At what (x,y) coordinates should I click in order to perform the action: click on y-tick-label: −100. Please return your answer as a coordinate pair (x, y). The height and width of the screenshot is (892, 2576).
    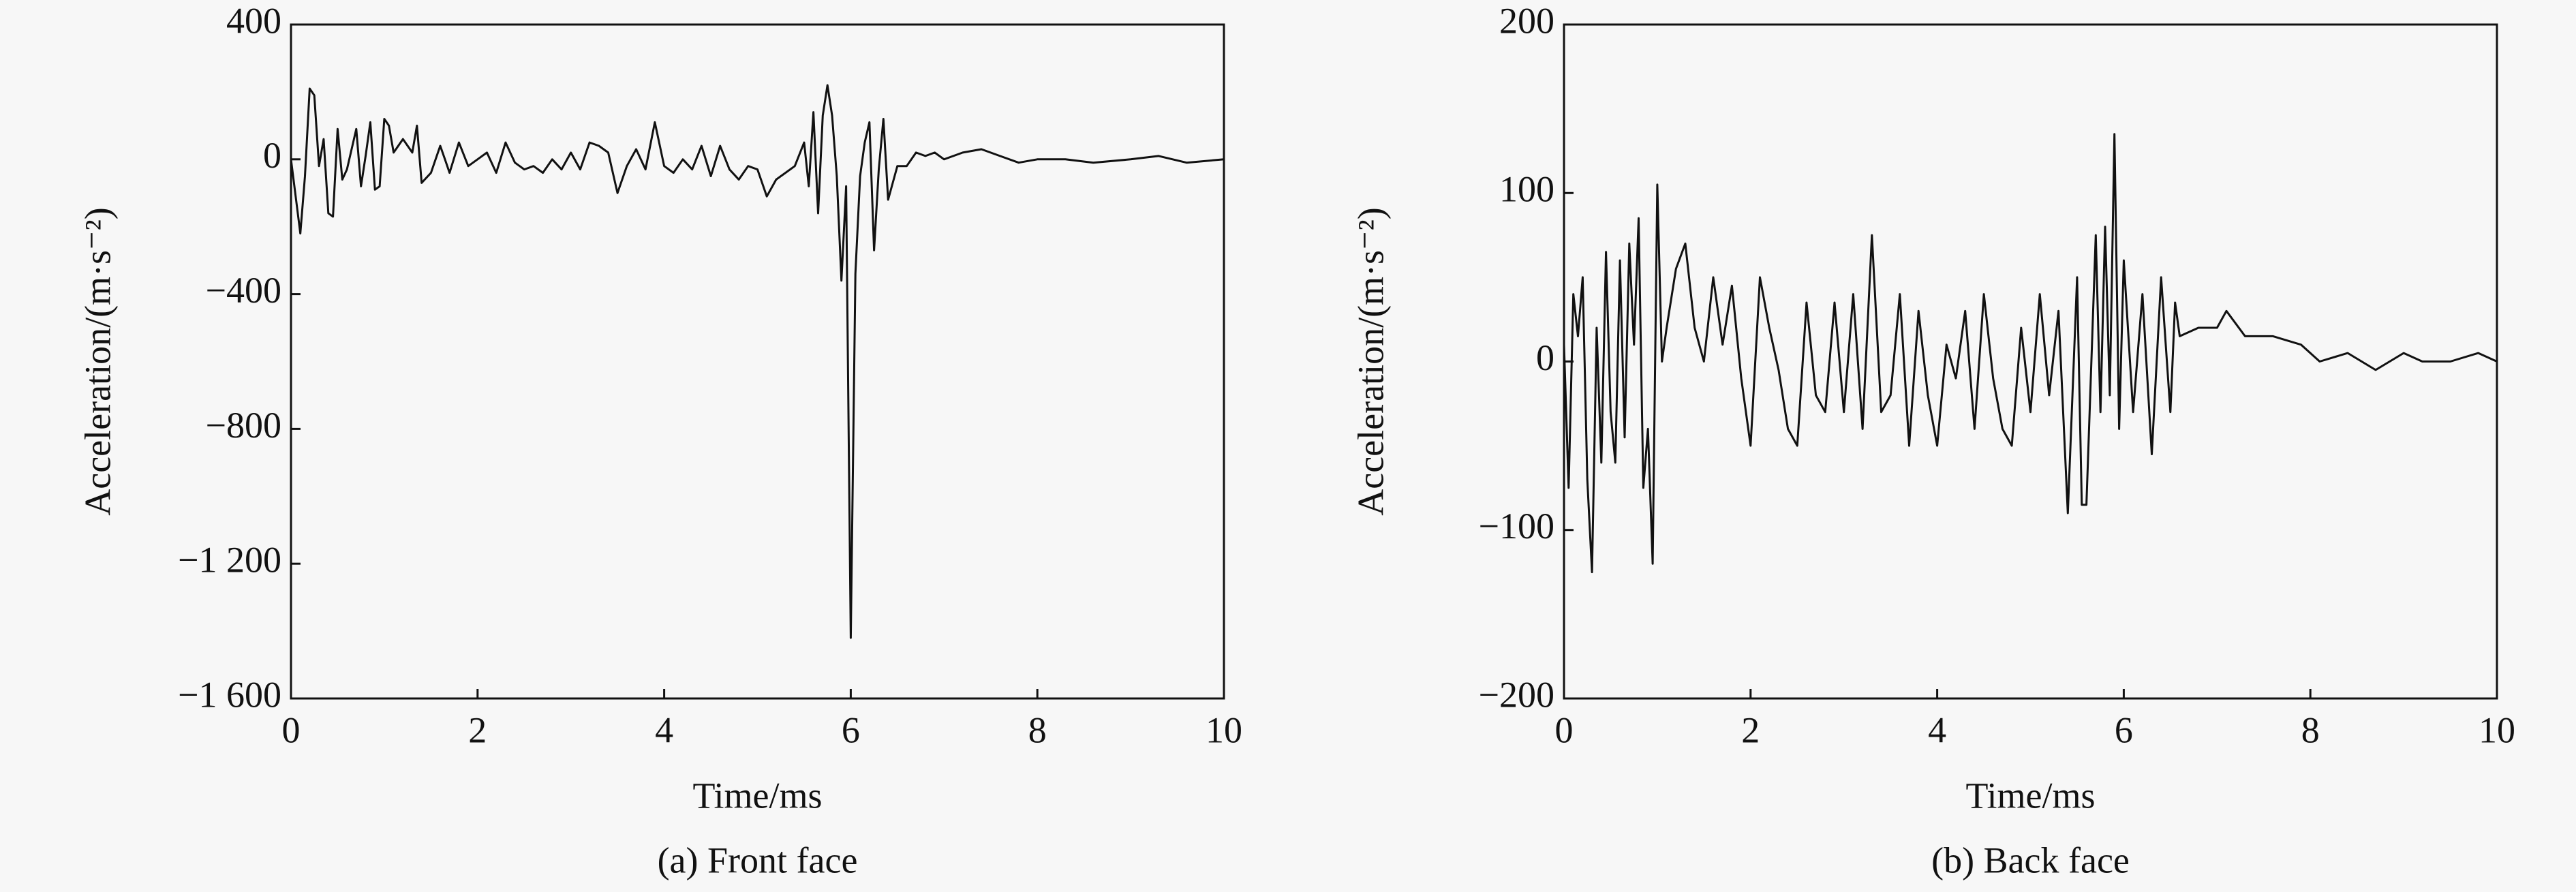
    Looking at the image, I should click on (1516, 526).